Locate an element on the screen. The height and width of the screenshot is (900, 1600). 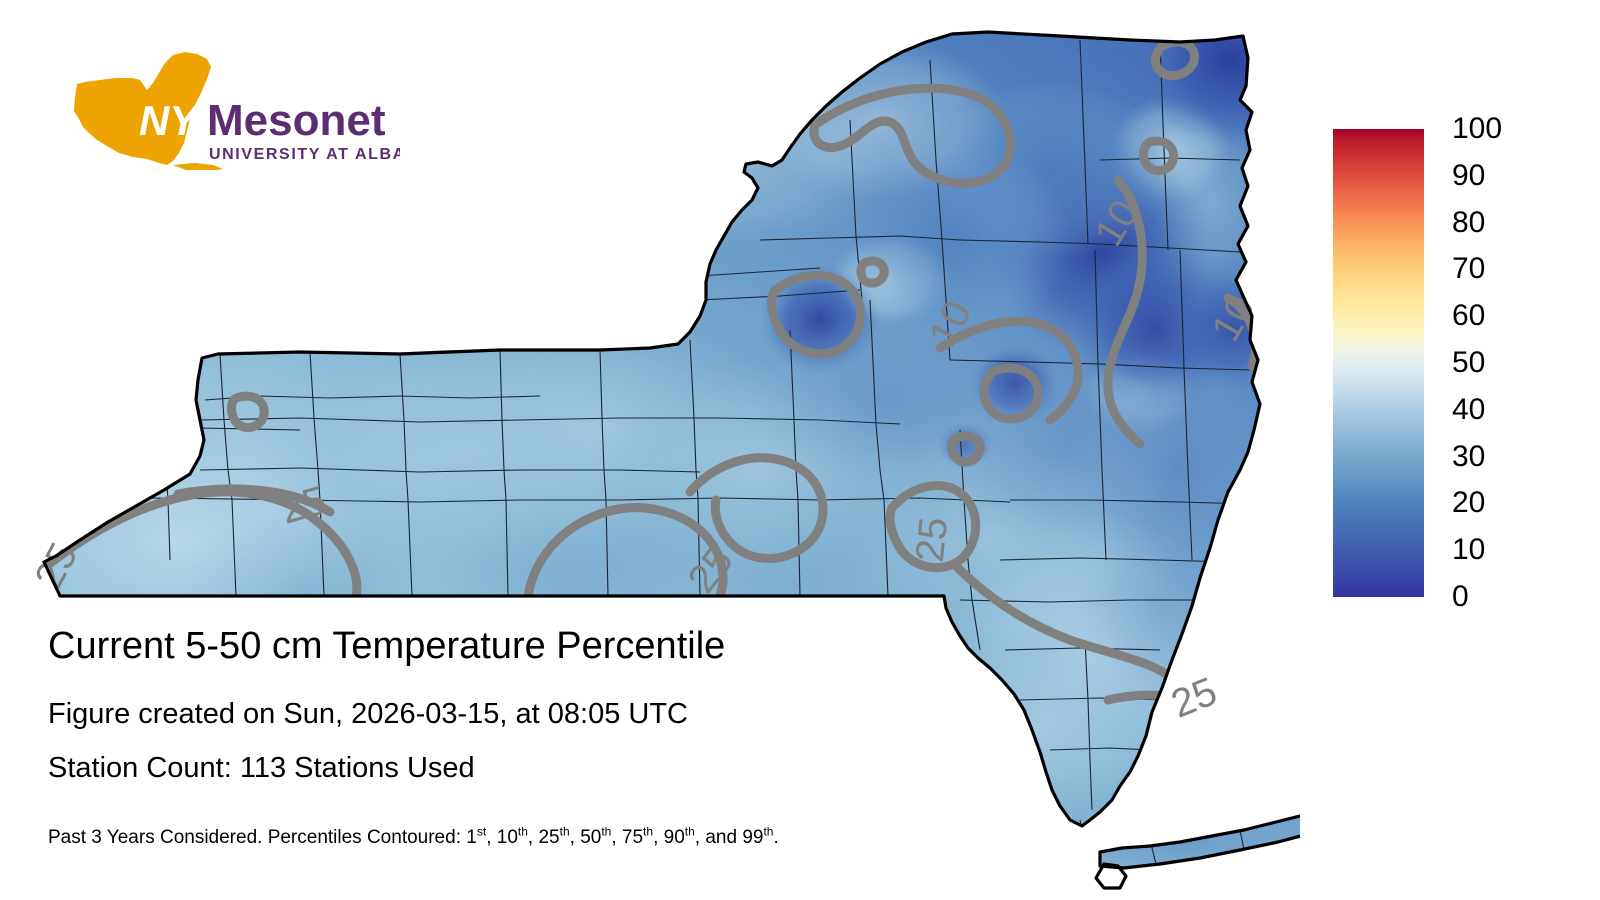
station-count-line: Station Count: 113 Stations Used is located at coordinates (261, 768).